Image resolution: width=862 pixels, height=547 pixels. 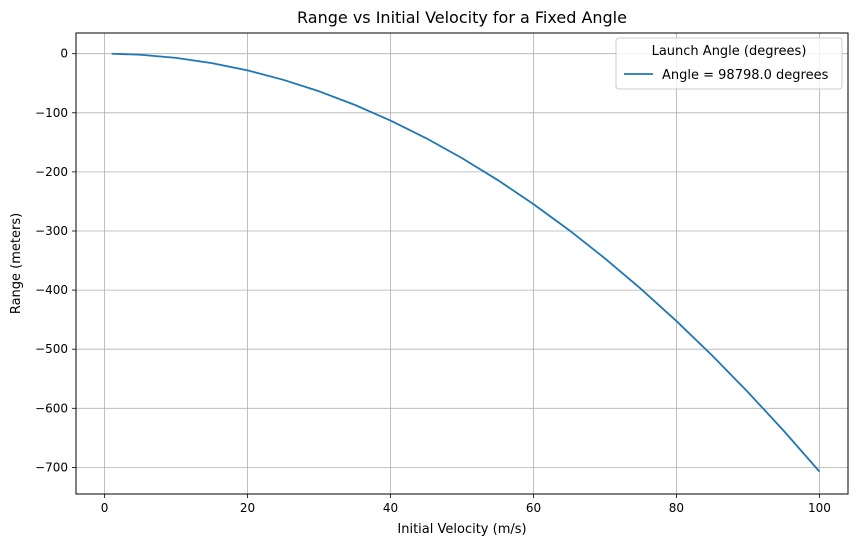 I want to click on x-tick-label: 20, so click(x=247, y=508).